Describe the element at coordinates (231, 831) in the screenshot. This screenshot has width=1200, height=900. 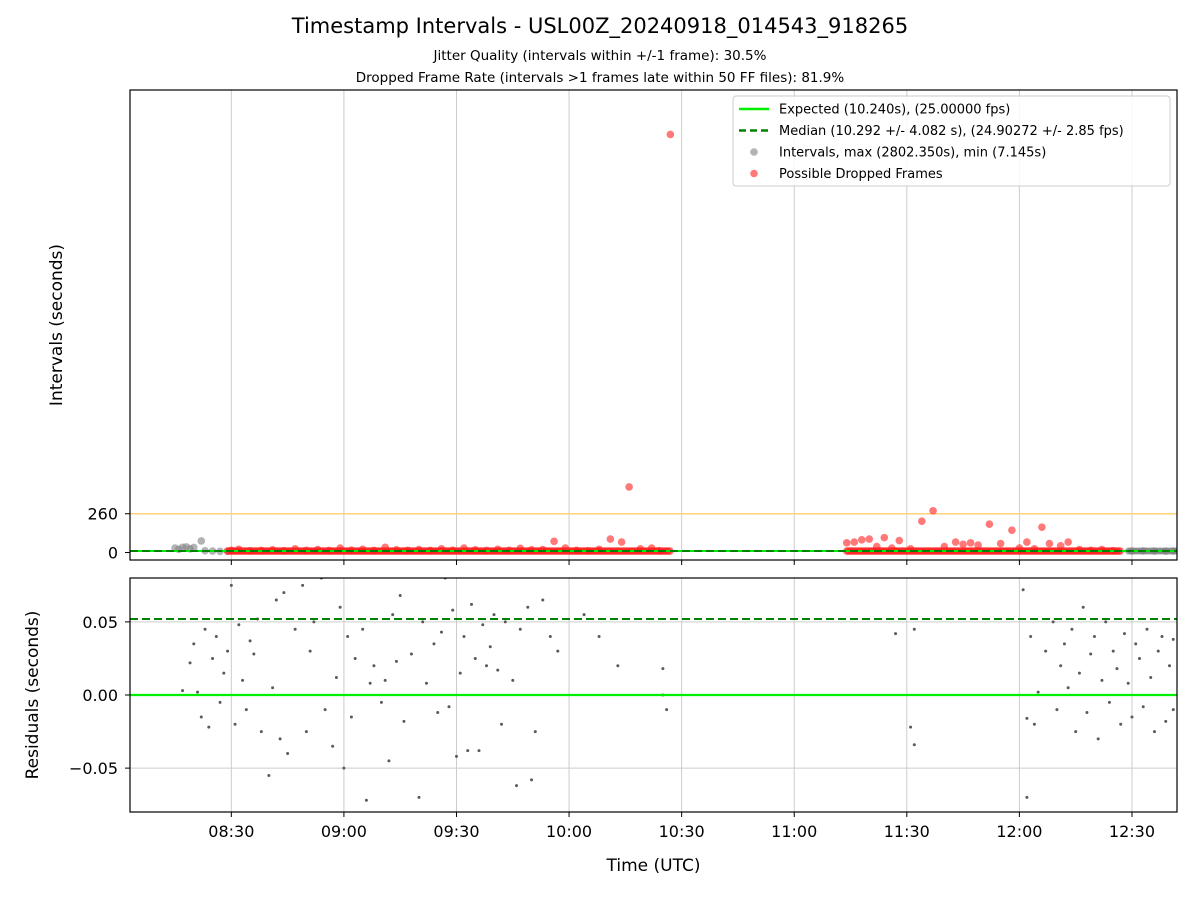
I see `x-tick-label: 08:30` at that location.